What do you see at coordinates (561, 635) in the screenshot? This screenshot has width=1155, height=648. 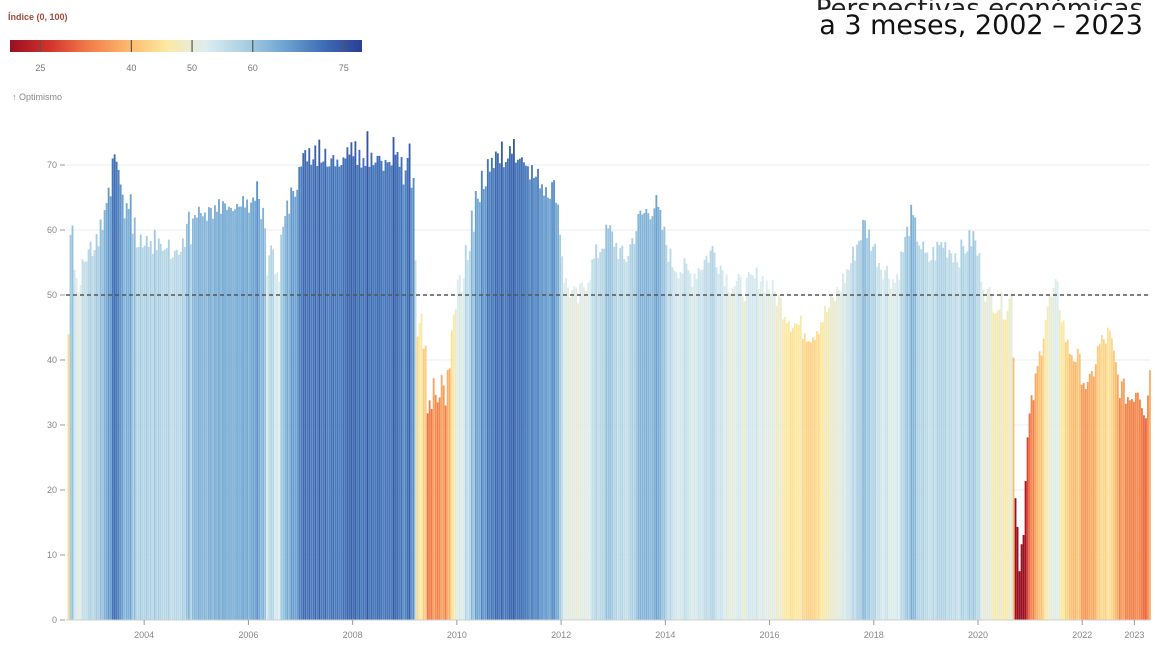 I see `x-tick-label: 2012` at bounding box center [561, 635].